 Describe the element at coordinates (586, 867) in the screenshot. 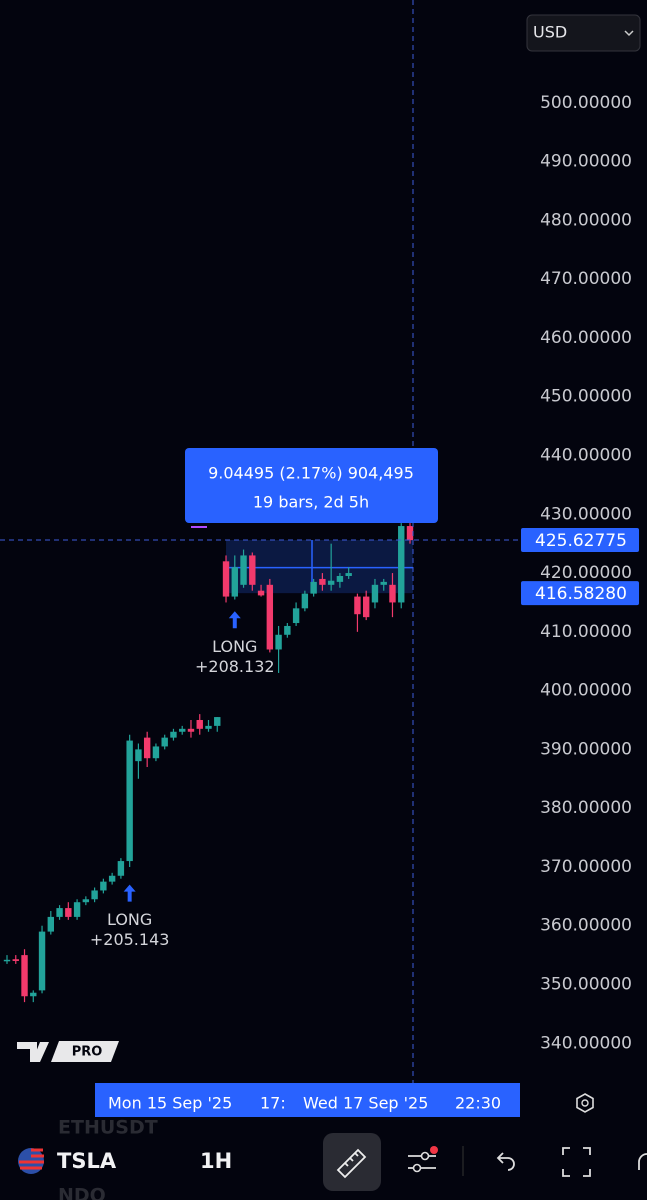

I see `y-tick-label: 370.00000` at that location.